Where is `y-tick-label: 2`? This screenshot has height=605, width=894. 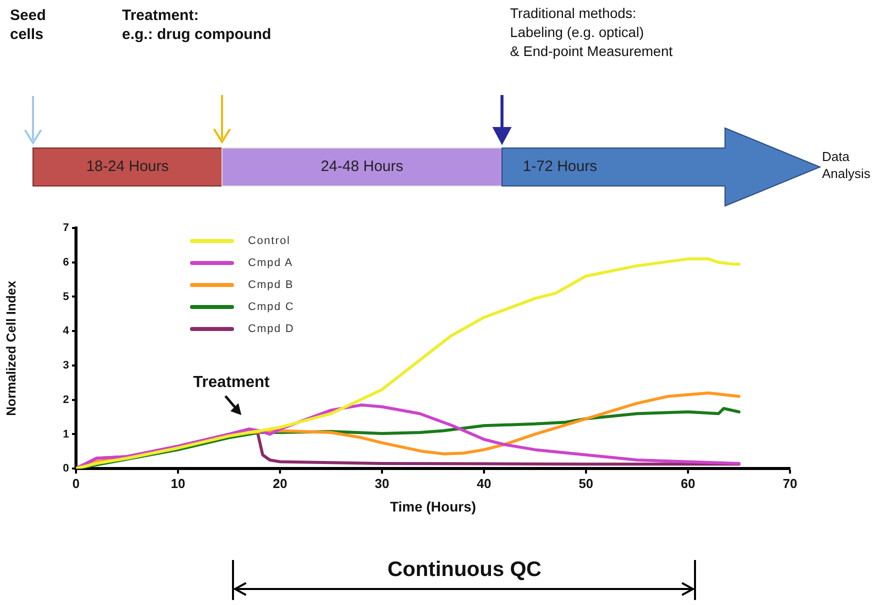 y-tick-label: 2 is located at coordinates (65, 400).